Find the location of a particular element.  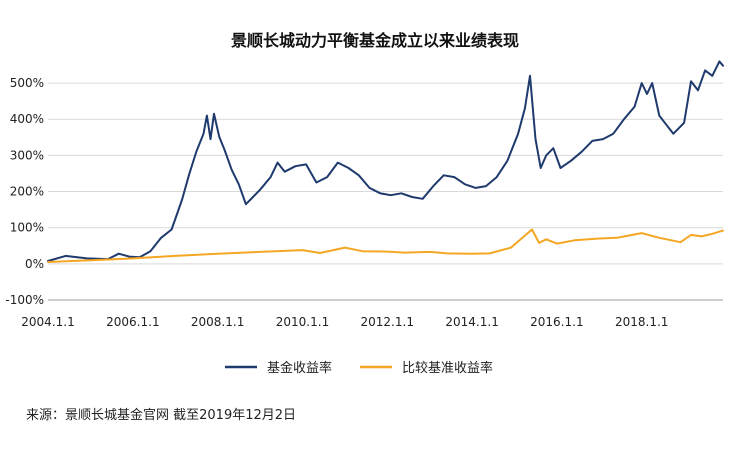

x-tick-label-5: 2014.1.1 is located at coordinates (471, 322).